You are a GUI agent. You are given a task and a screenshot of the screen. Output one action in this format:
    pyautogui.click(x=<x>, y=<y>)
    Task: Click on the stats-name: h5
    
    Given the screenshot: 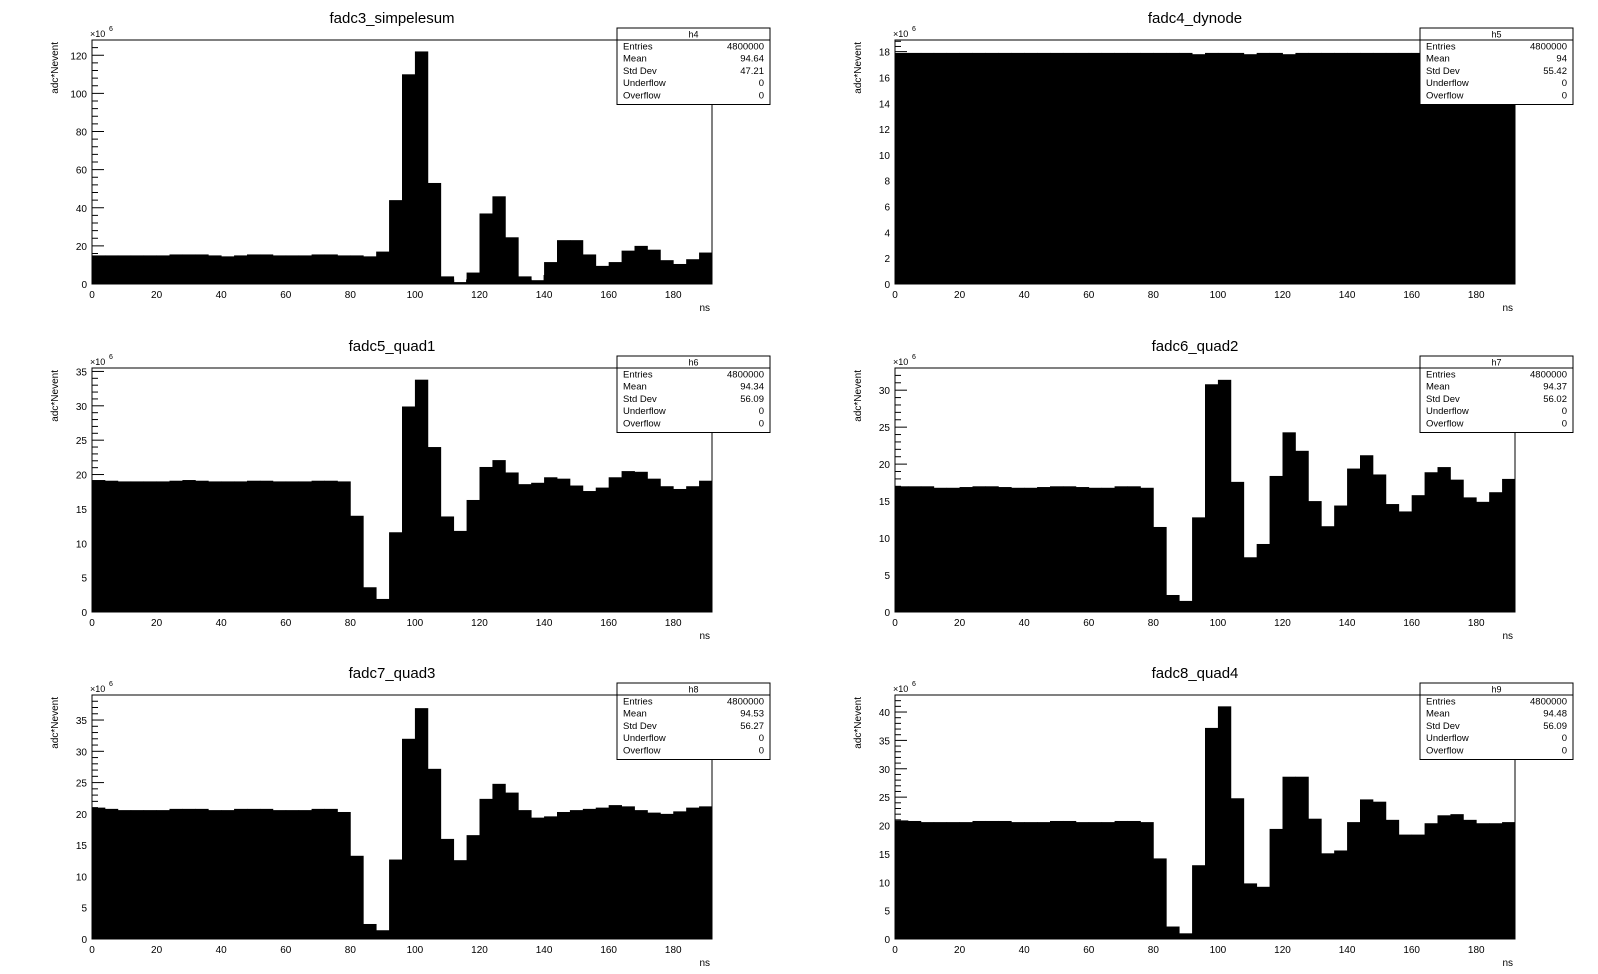 What is the action you would take?
    pyautogui.click(x=1496, y=35)
    